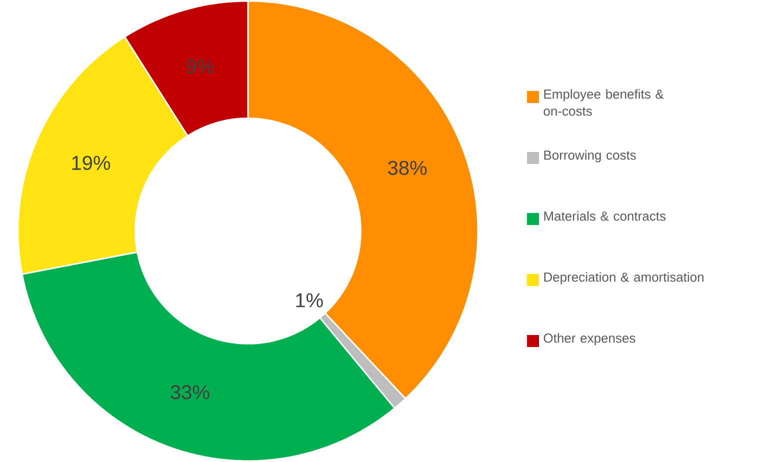 The width and height of the screenshot is (780, 462). What do you see at coordinates (200, 66) in the screenshot?
I see `data-label: 9%` at bounding box center [200, 66].